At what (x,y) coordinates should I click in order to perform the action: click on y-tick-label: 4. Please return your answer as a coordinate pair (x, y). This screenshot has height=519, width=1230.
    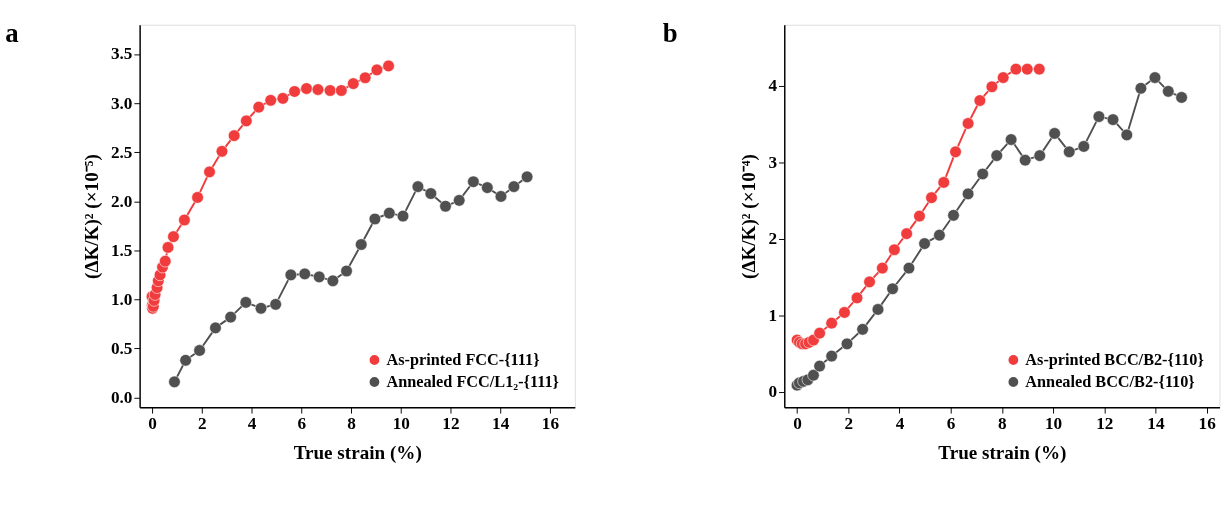
    Looking at the image, I should click on (773, 86).